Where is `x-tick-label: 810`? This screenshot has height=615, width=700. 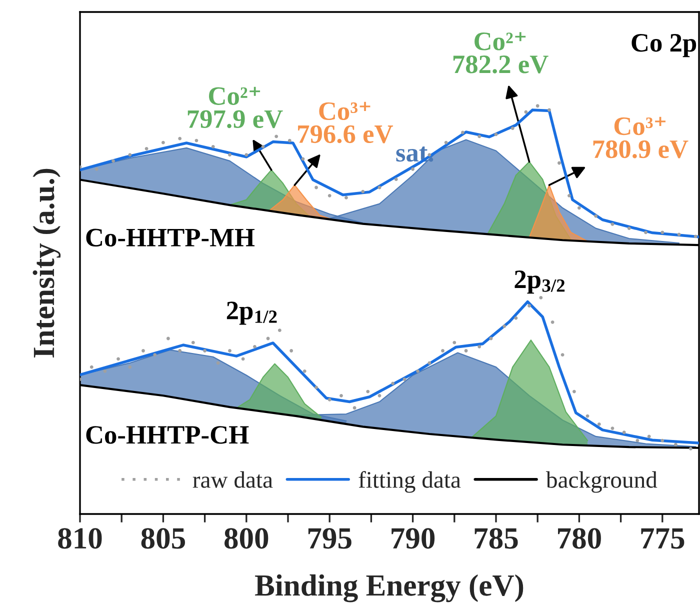
x-tick-label: 810 is located at coordinates (80, 538).